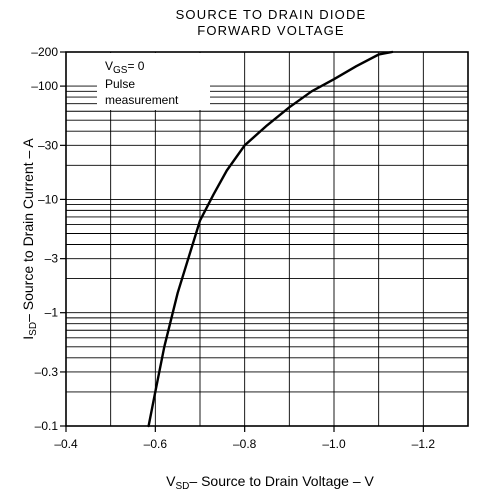  What do you see at coordinates (120, 70) in the screenshot?
I see `annotation-vgs-sub: GS` at bounding box center [120, 70].